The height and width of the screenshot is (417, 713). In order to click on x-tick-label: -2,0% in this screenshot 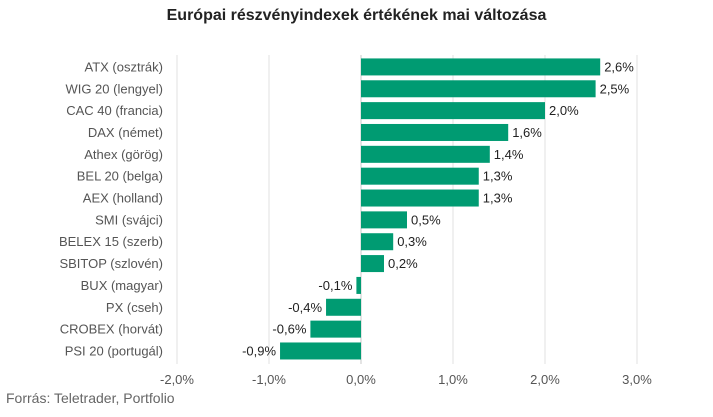, I will do `click(177, 379)`.